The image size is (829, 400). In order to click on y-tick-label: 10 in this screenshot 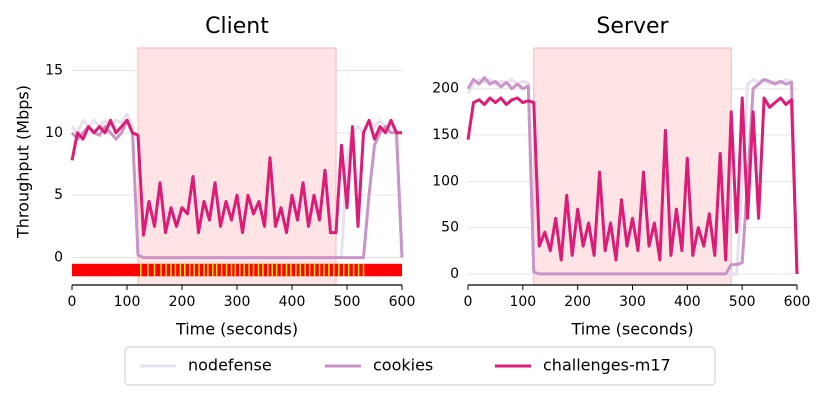, I will do `click(54, 133)`.